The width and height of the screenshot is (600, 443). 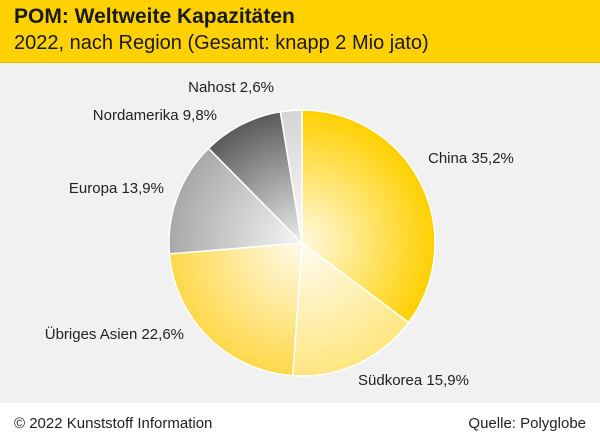 What do you see at coordinates (113, 423) in the screenshot?
I see `copyright-text: © 2022 Kunststoff Information` at bounding box center [113, 423].